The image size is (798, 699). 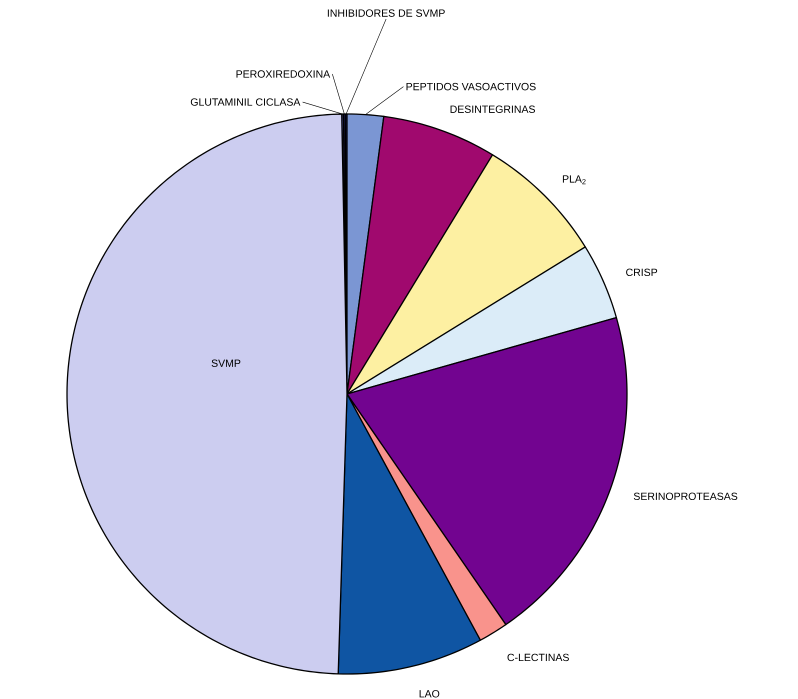 What do you see at coordinates (283, 74) in the screenshot?
I see `slice-label: PEROXIREDOXINA` at bounding box center [283, 74].